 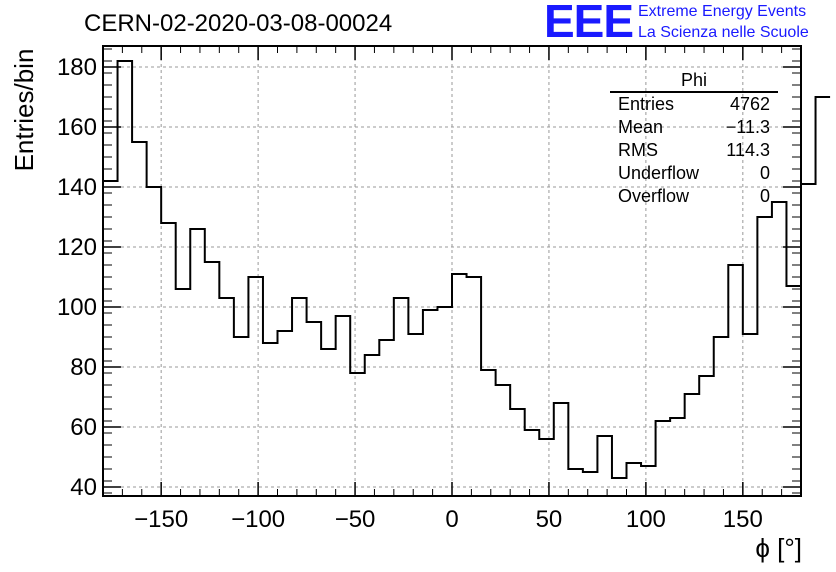 What do you see at coordinates (258, 519) in the screenshot?
I see `x-tick-label: −100` at bounding box center [258, 519].